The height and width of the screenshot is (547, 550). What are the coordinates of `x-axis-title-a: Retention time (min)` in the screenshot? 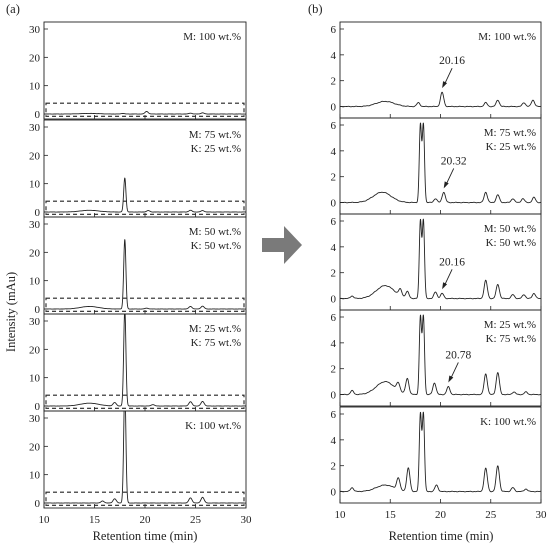 It's located at (145, 536).